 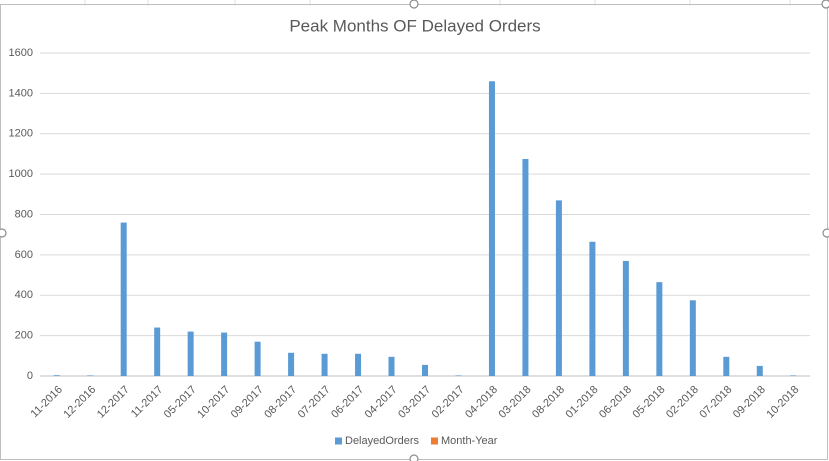 I want to click on y-tick-label: 400, so click(x=24, y=295).